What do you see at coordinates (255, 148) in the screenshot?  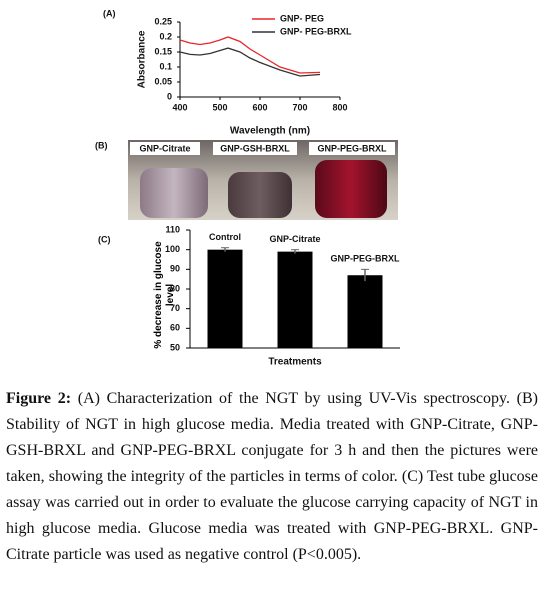 I see `tube-label: GNP-GSH-BRXL` at bounding box center [255, 148].